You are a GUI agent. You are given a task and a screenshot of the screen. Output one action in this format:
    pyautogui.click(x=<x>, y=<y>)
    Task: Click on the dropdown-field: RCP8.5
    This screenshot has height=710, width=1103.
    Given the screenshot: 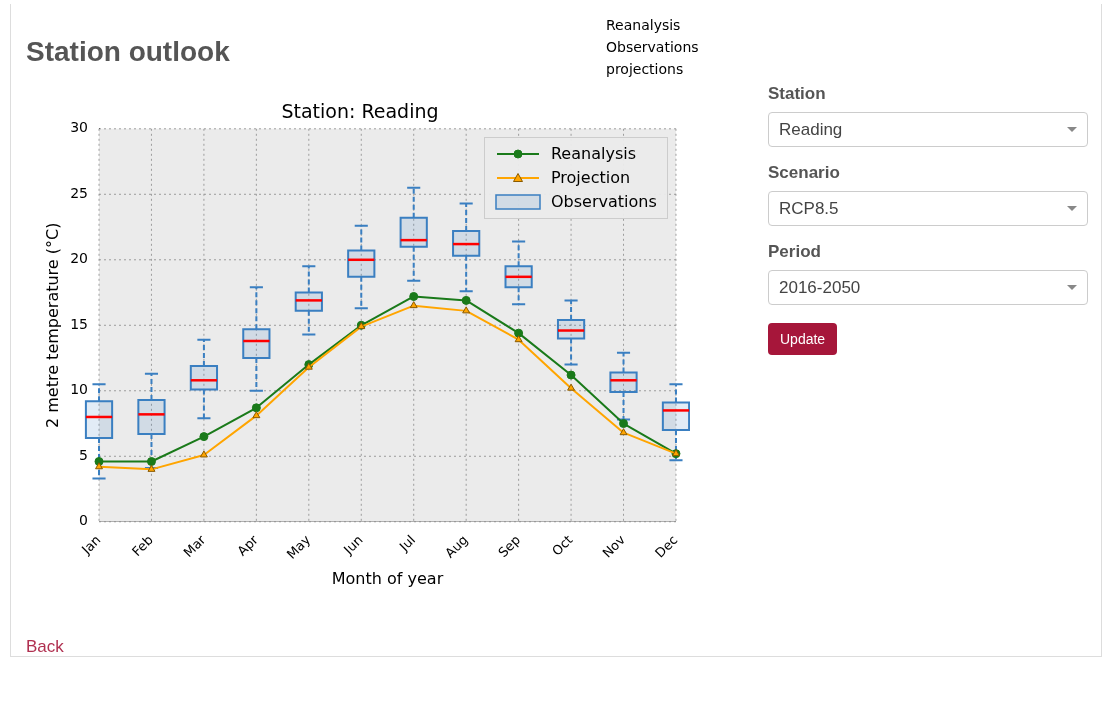 What is the action you would take?
    pyautogui.click(x=928, y=208)
    